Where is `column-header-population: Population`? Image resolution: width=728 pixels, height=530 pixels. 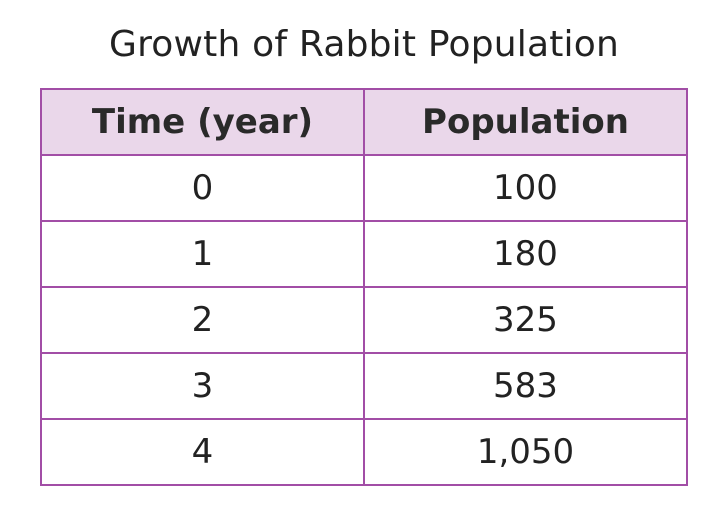
column-header-population: Population is located at coordinates (525, 122).